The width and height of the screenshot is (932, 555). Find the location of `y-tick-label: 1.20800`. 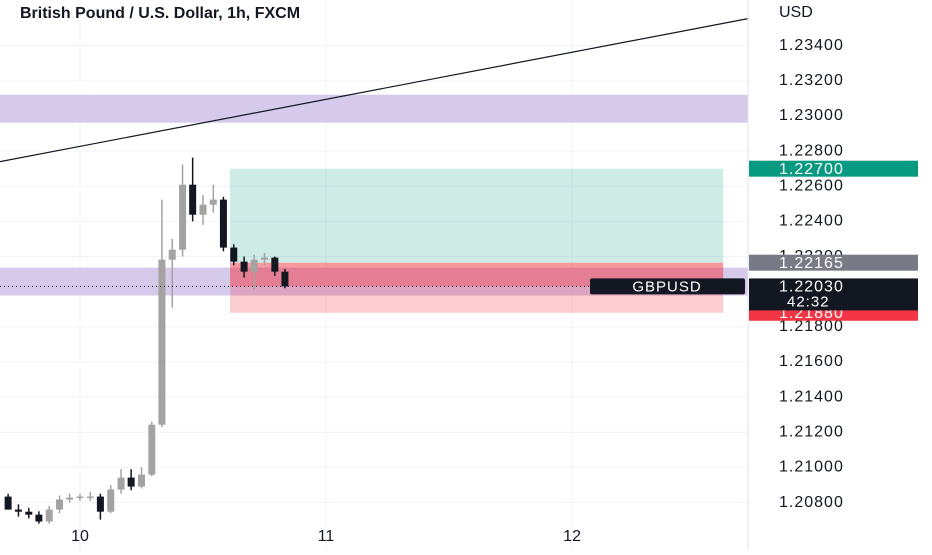

y-tick-label: 1.20800 is located at coordinates (811, 502).